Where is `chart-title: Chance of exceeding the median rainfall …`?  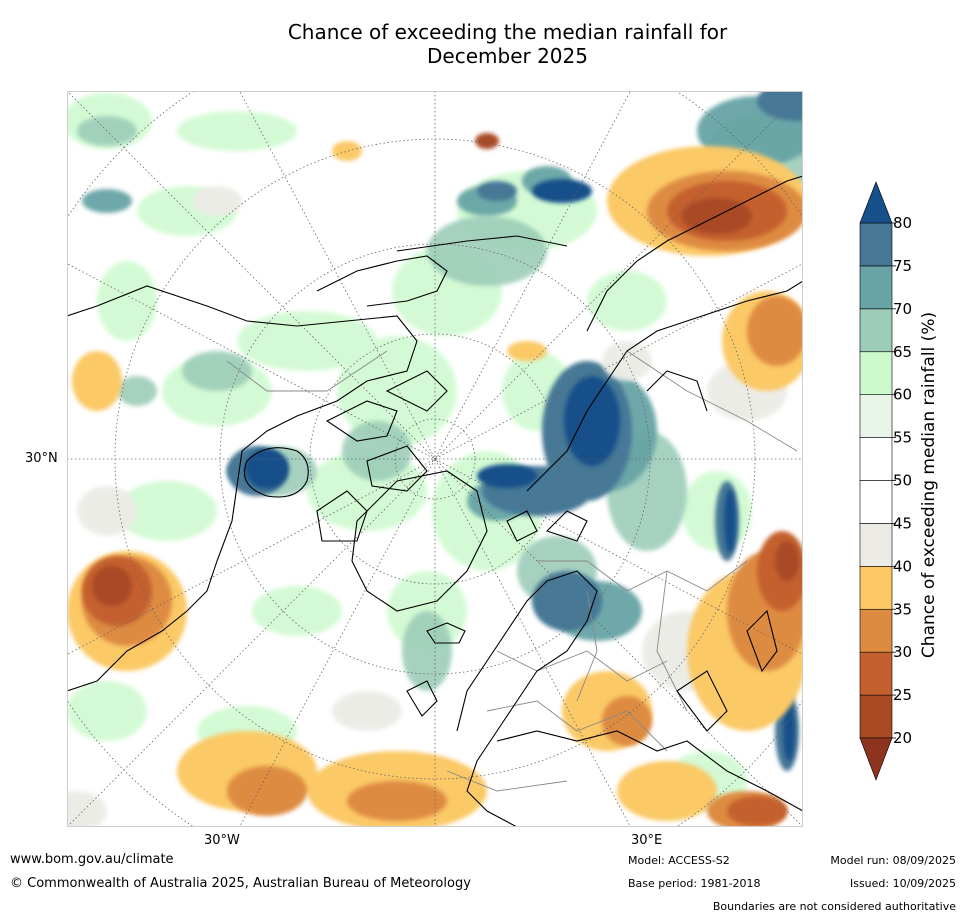
chart-title: Chance of exceeding the median rainfall … is located at coordinates (482, 44).